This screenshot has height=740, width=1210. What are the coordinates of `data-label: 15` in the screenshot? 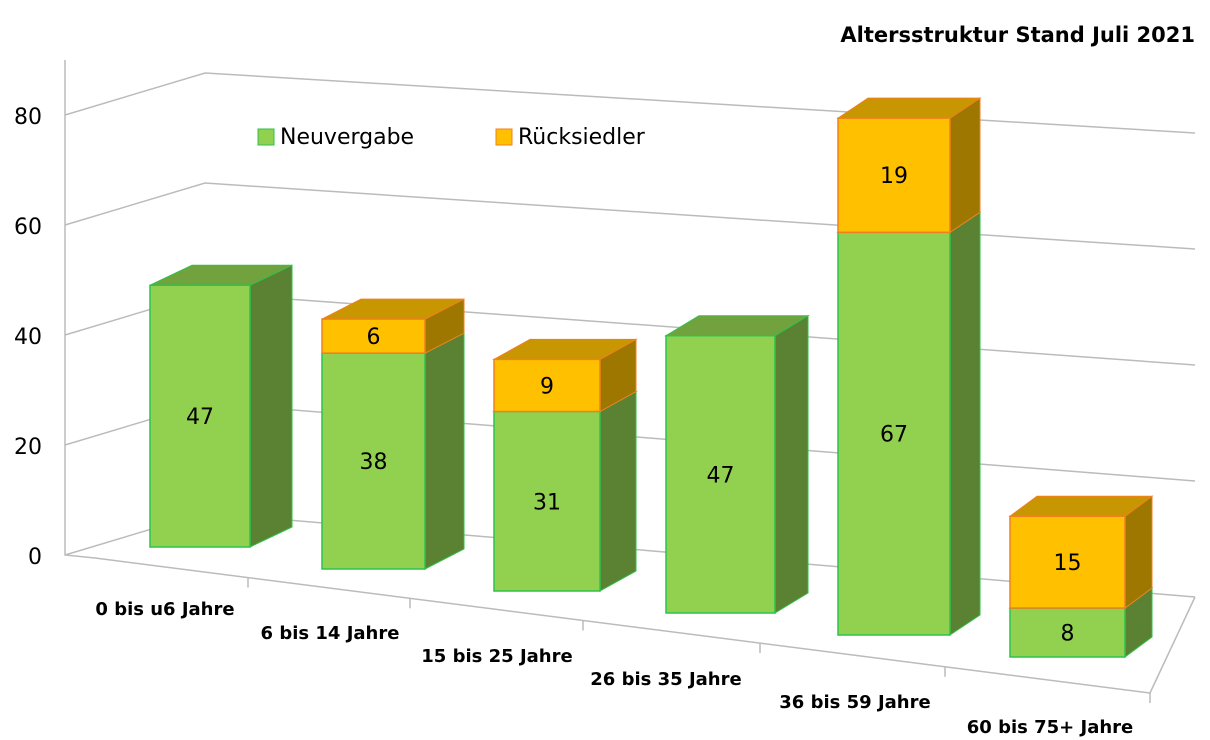 It's located at (1068, 563).